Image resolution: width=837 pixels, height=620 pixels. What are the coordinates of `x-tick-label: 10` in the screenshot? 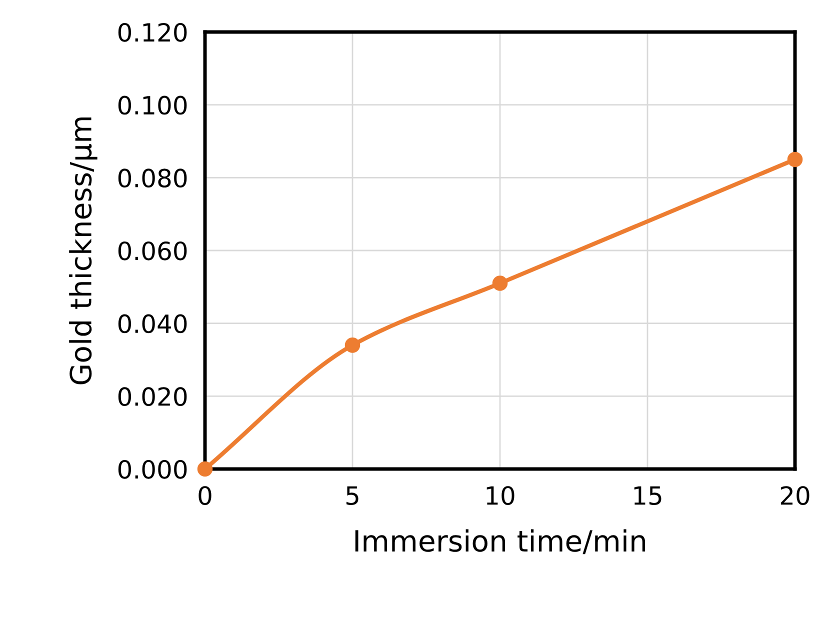 It's located at (500, 496).